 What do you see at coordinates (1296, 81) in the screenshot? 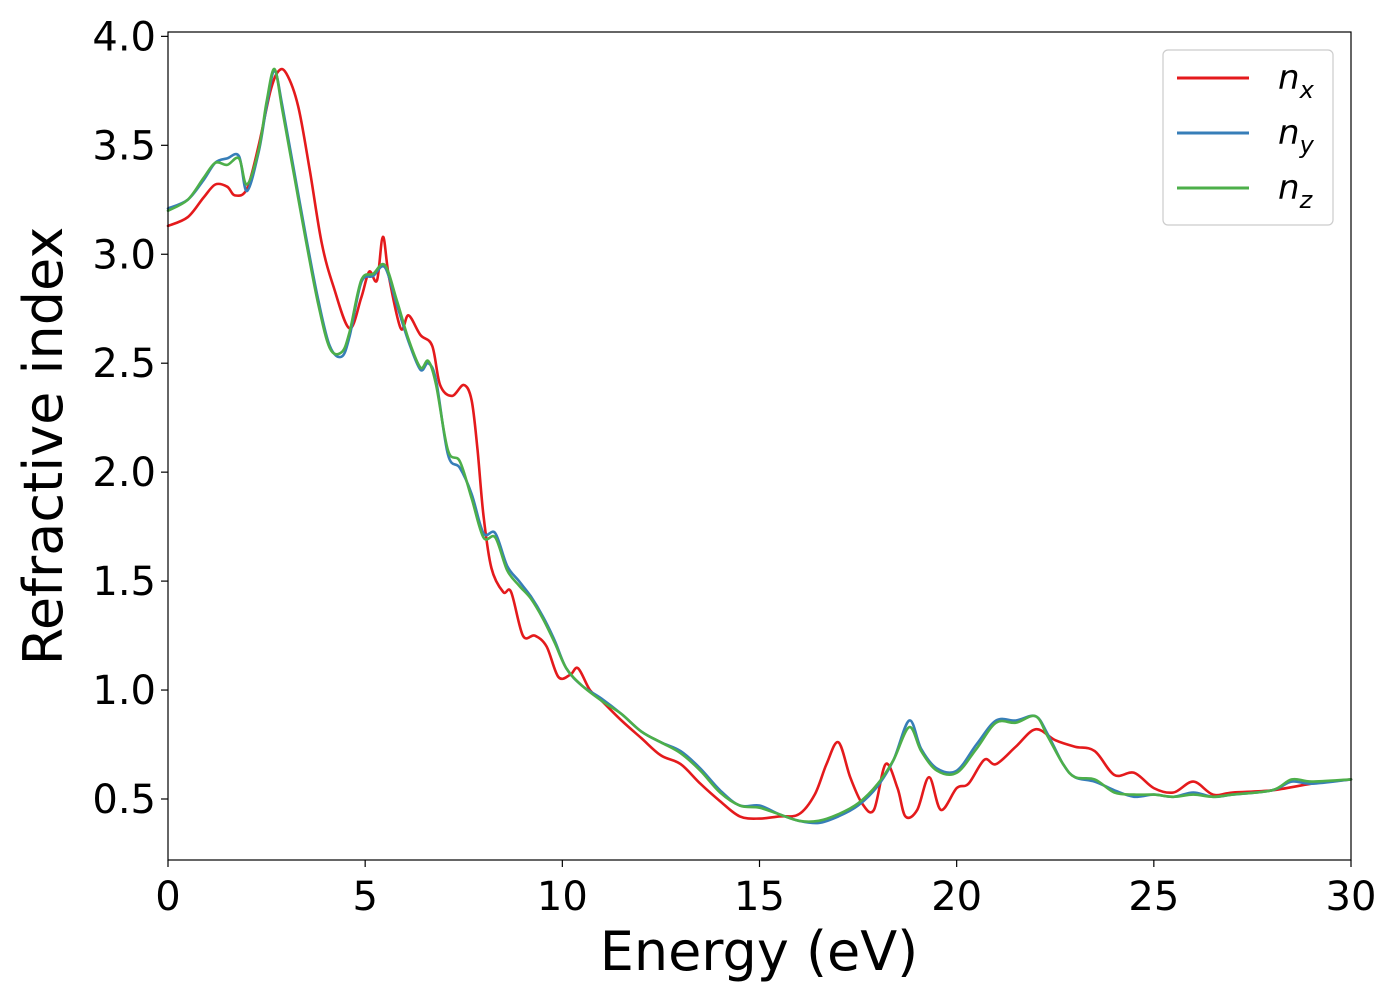
I see `legend-label-x: nx` at bounding box center [1296, 81].